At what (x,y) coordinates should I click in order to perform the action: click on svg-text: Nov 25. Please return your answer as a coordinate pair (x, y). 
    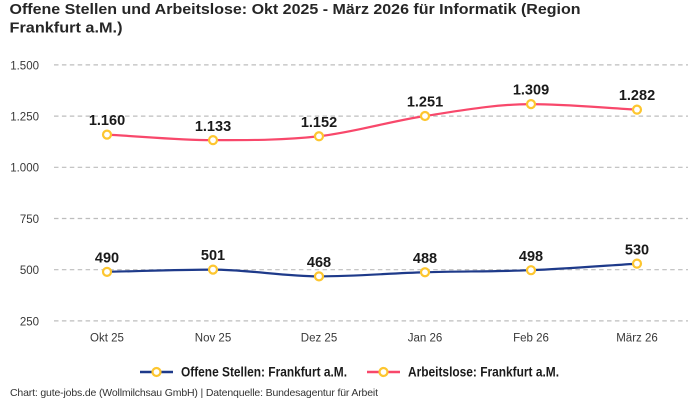
    Looking at the image, I should click on (213, 339).